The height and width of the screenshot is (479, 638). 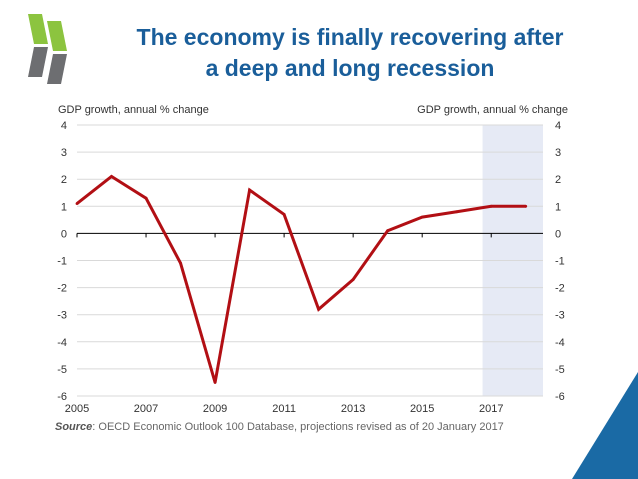 What do you see at coordinates (353, 409) in the screenshot?
I see `x-tick-label: 2013` at bounding box center [353, 409].